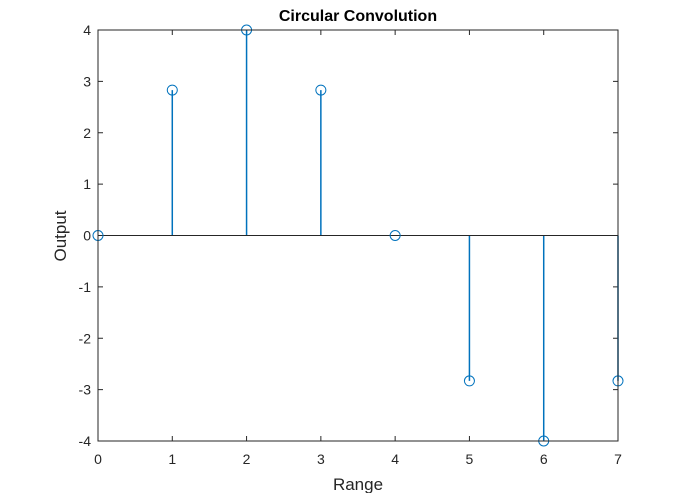  I want to click on x-tick-label: 3, so click(321, 459).